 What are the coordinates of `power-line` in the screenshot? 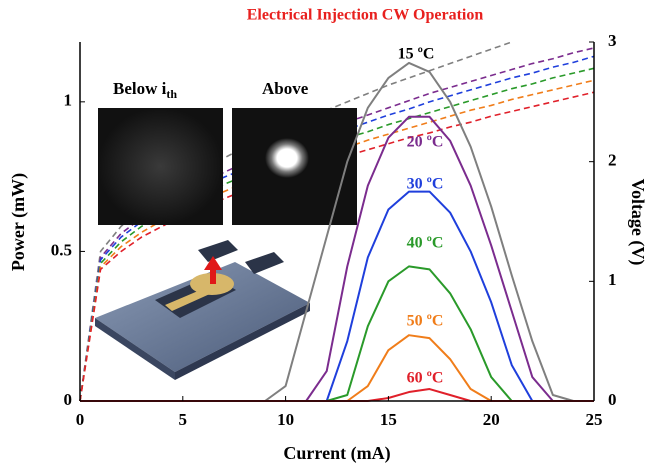 It's located at (337, 395).